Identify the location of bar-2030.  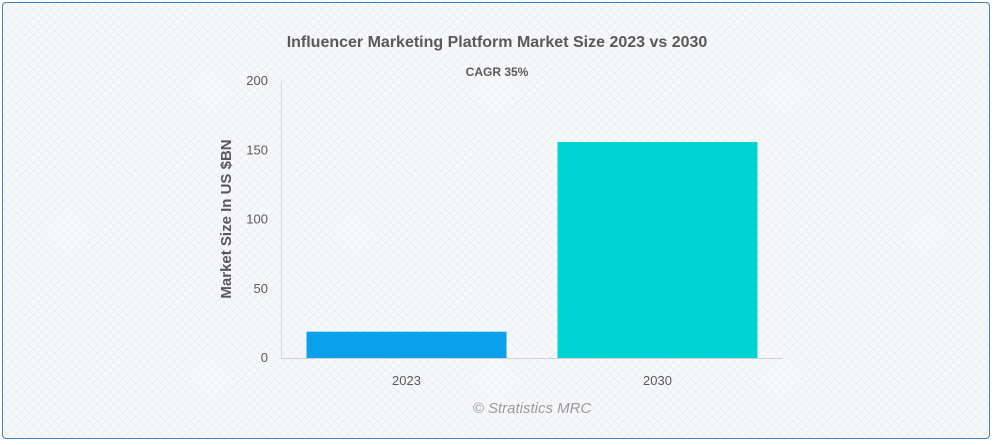
(657, 249).